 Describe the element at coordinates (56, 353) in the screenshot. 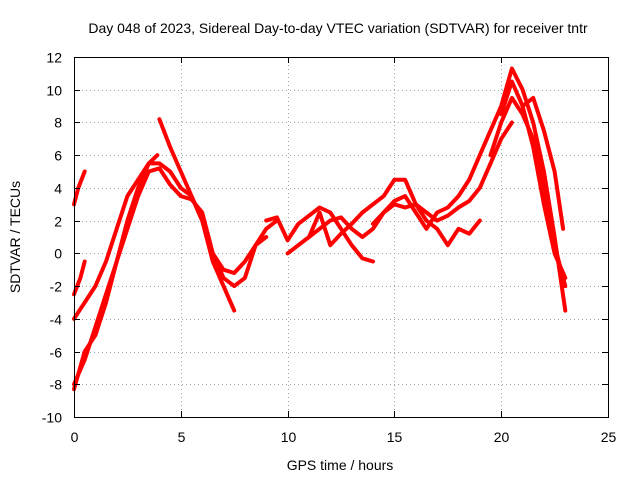

I see `y-tick-label: -6` at that location.